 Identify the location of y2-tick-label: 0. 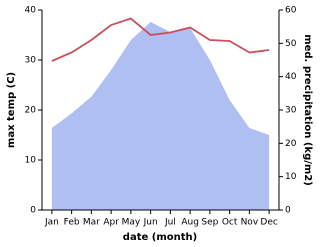
(288, 211).